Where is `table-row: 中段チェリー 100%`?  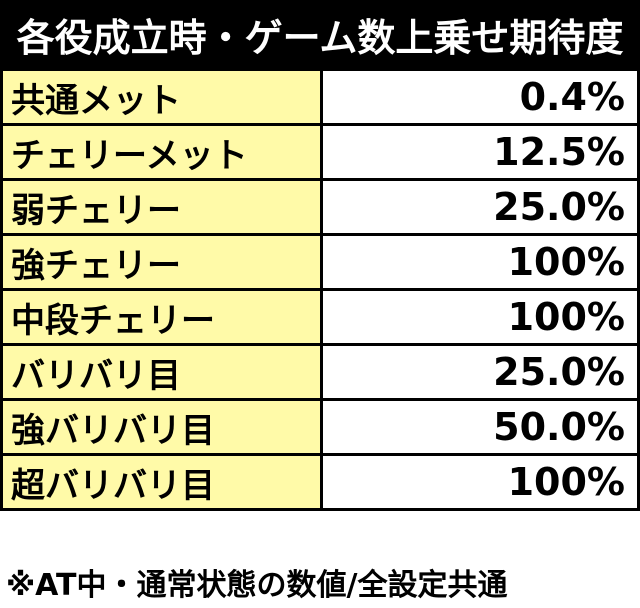 table-row: 中段チェリー 100% is located at coordinates (320, 317).